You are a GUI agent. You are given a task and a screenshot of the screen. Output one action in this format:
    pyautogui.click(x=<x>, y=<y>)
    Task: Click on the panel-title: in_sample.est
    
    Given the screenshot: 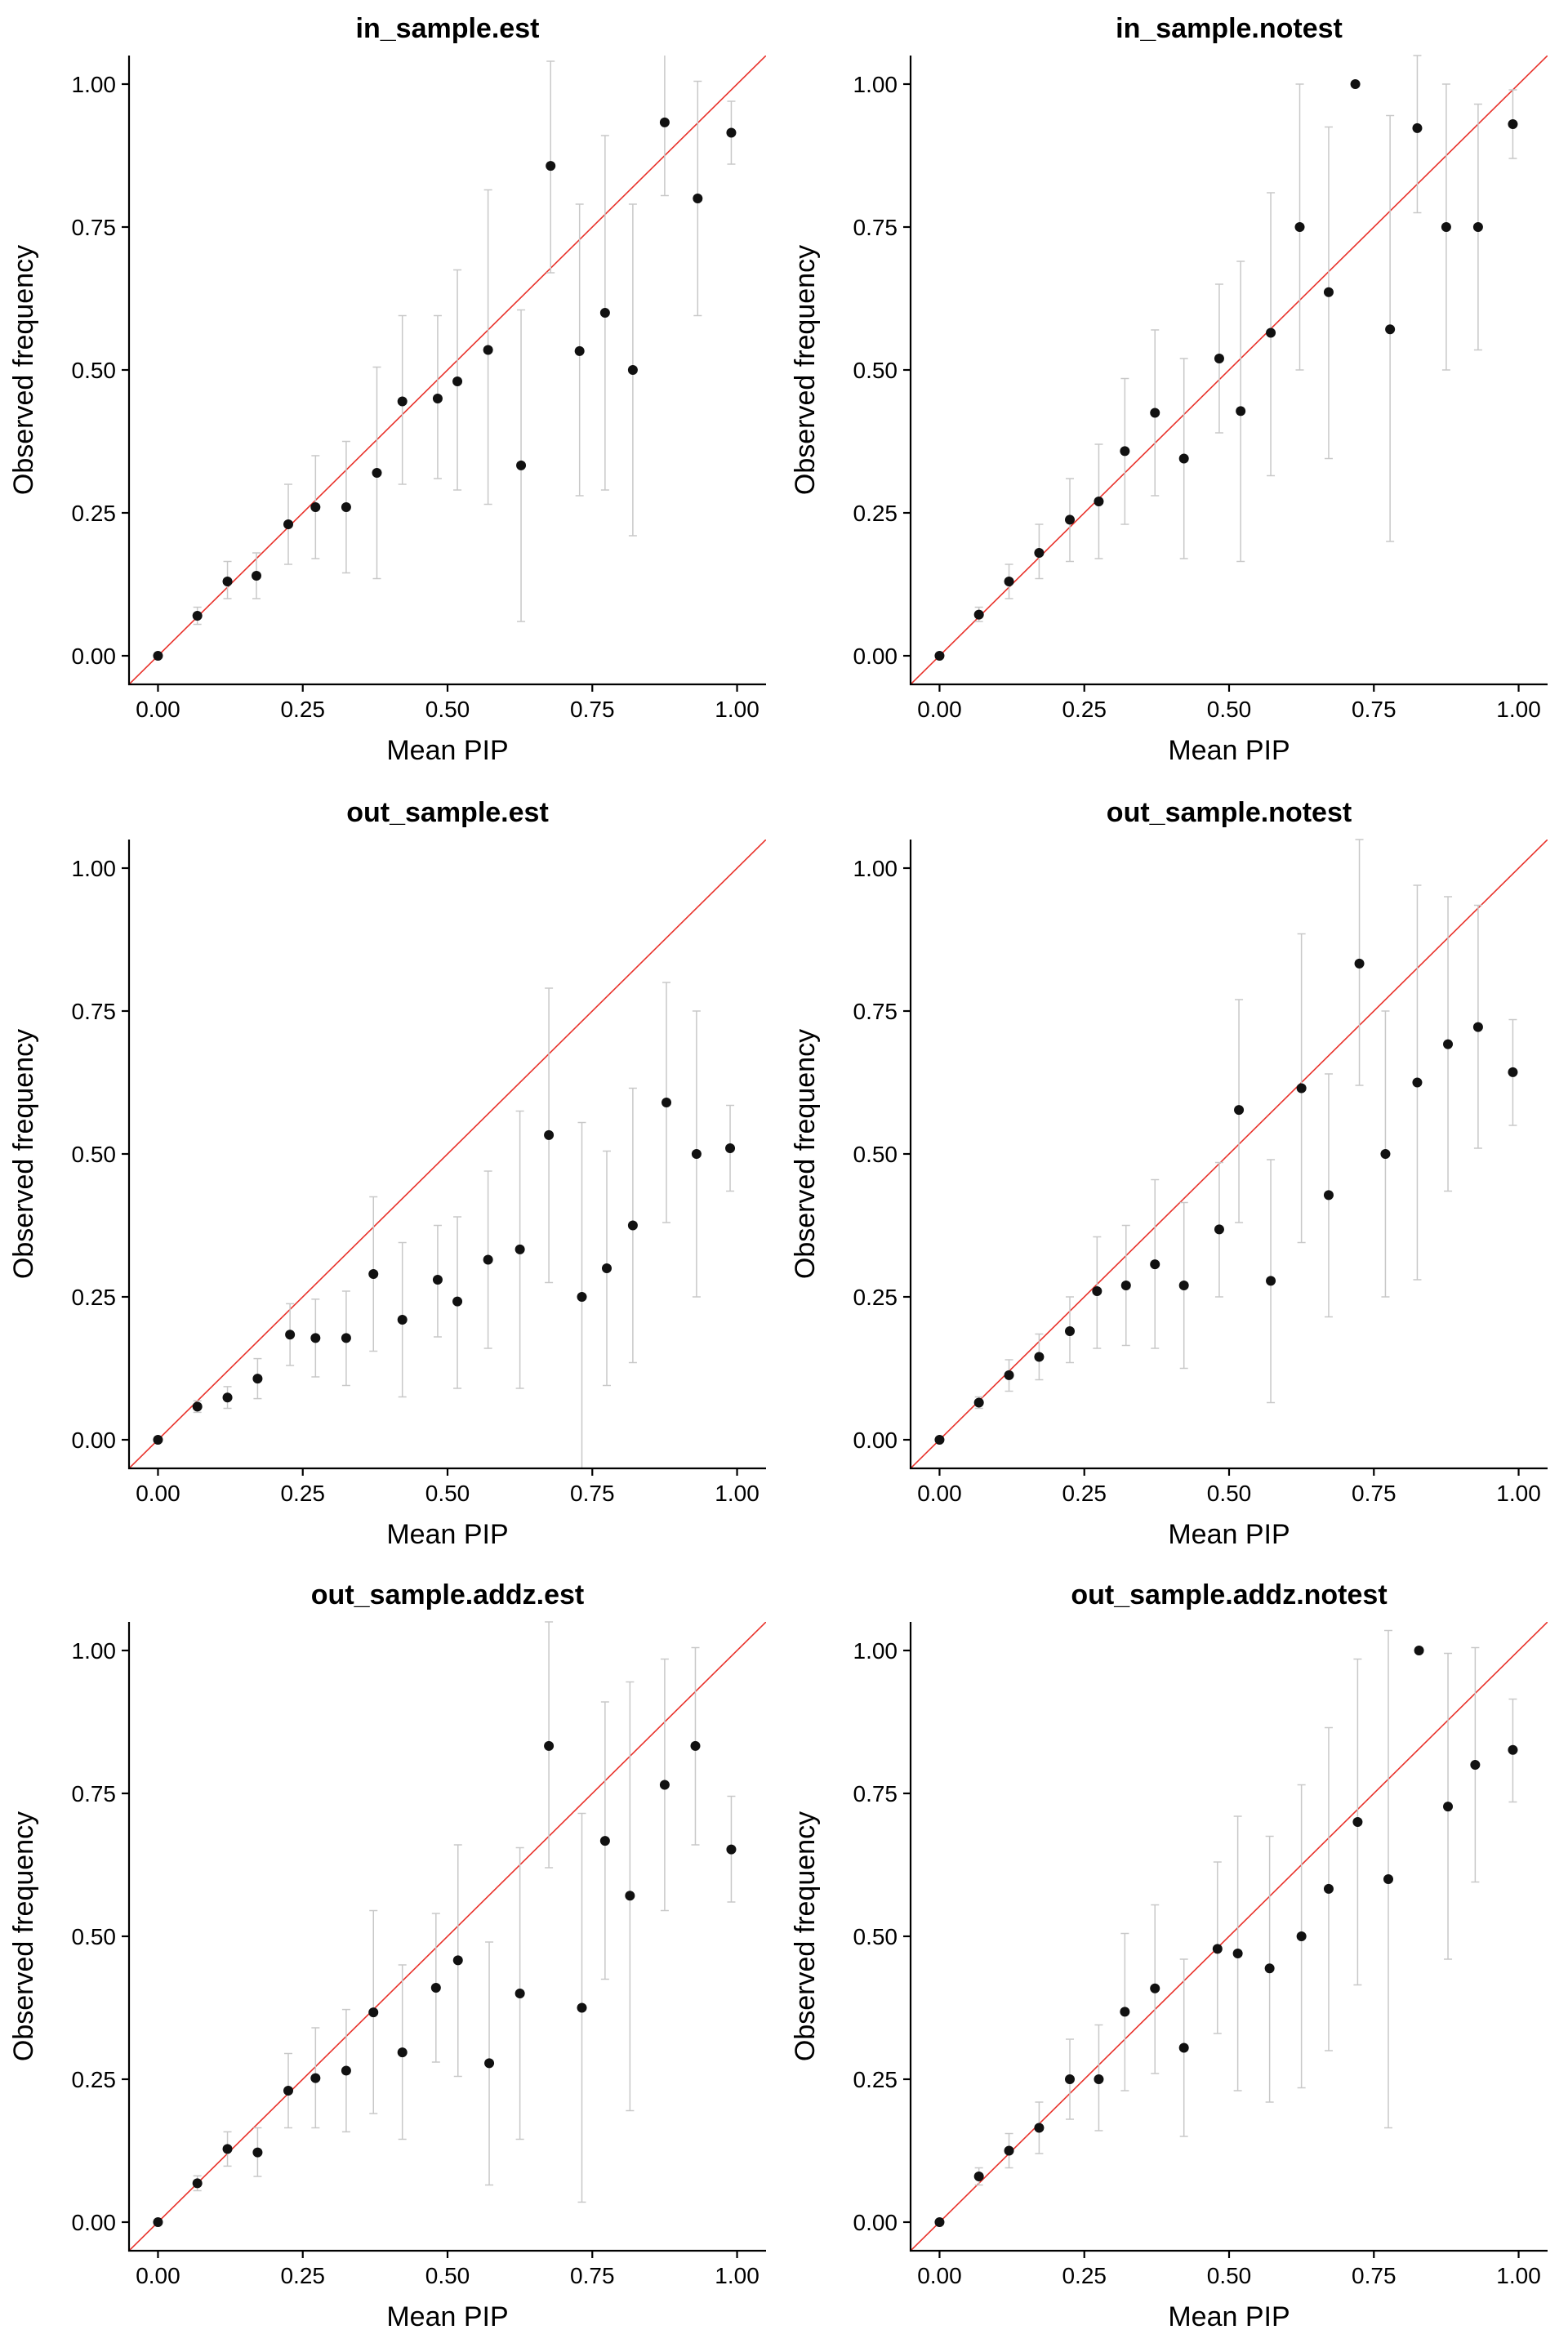 What is the action you would take?
    pyautogui.click(x=448, y=28)
    